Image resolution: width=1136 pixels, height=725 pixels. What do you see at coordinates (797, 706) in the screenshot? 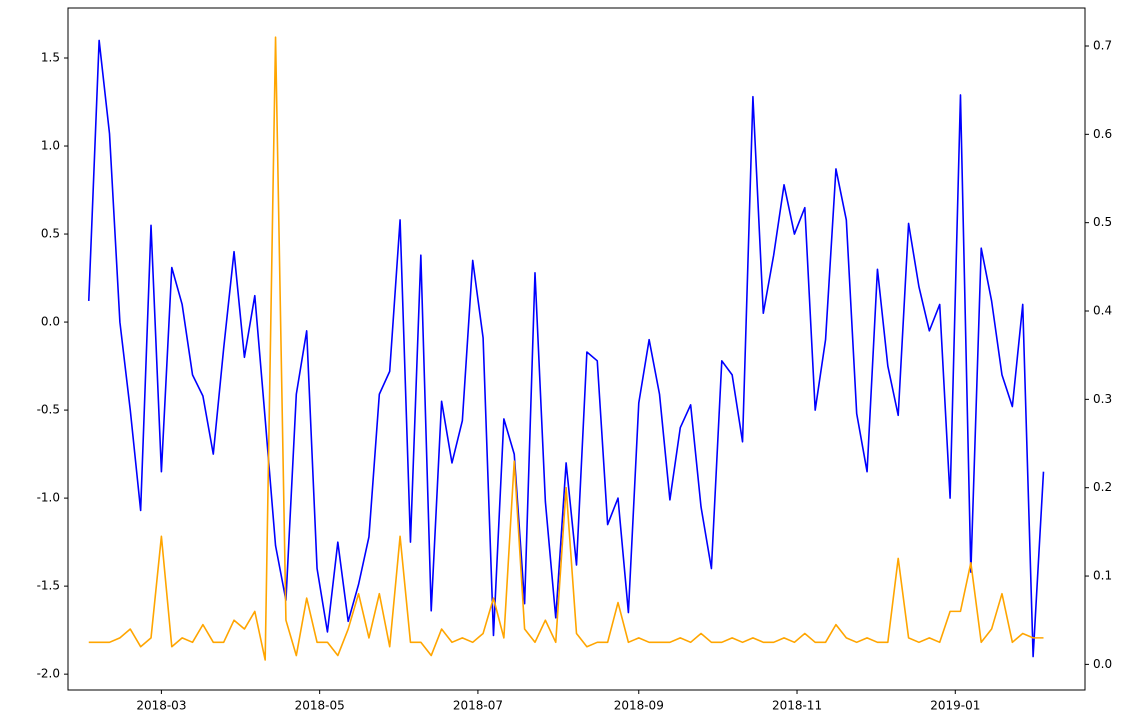
I see `x-tick-label: 2018-11` at bounding box center [797, 706].